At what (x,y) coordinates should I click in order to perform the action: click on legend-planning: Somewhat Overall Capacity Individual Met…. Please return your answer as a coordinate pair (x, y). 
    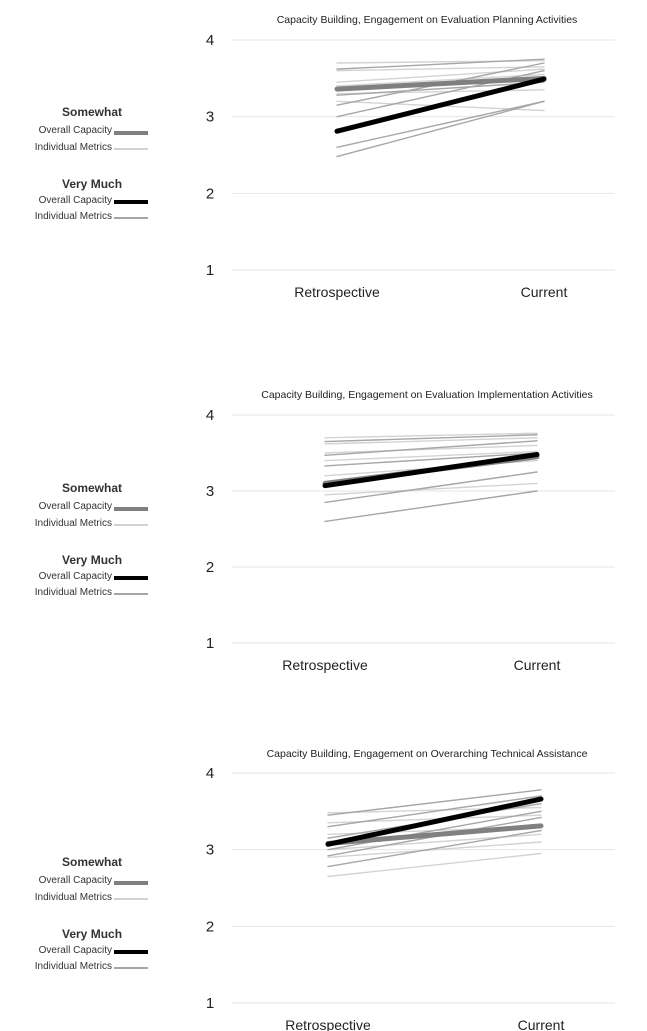
    Looking at the image, I should click on (80, 165).